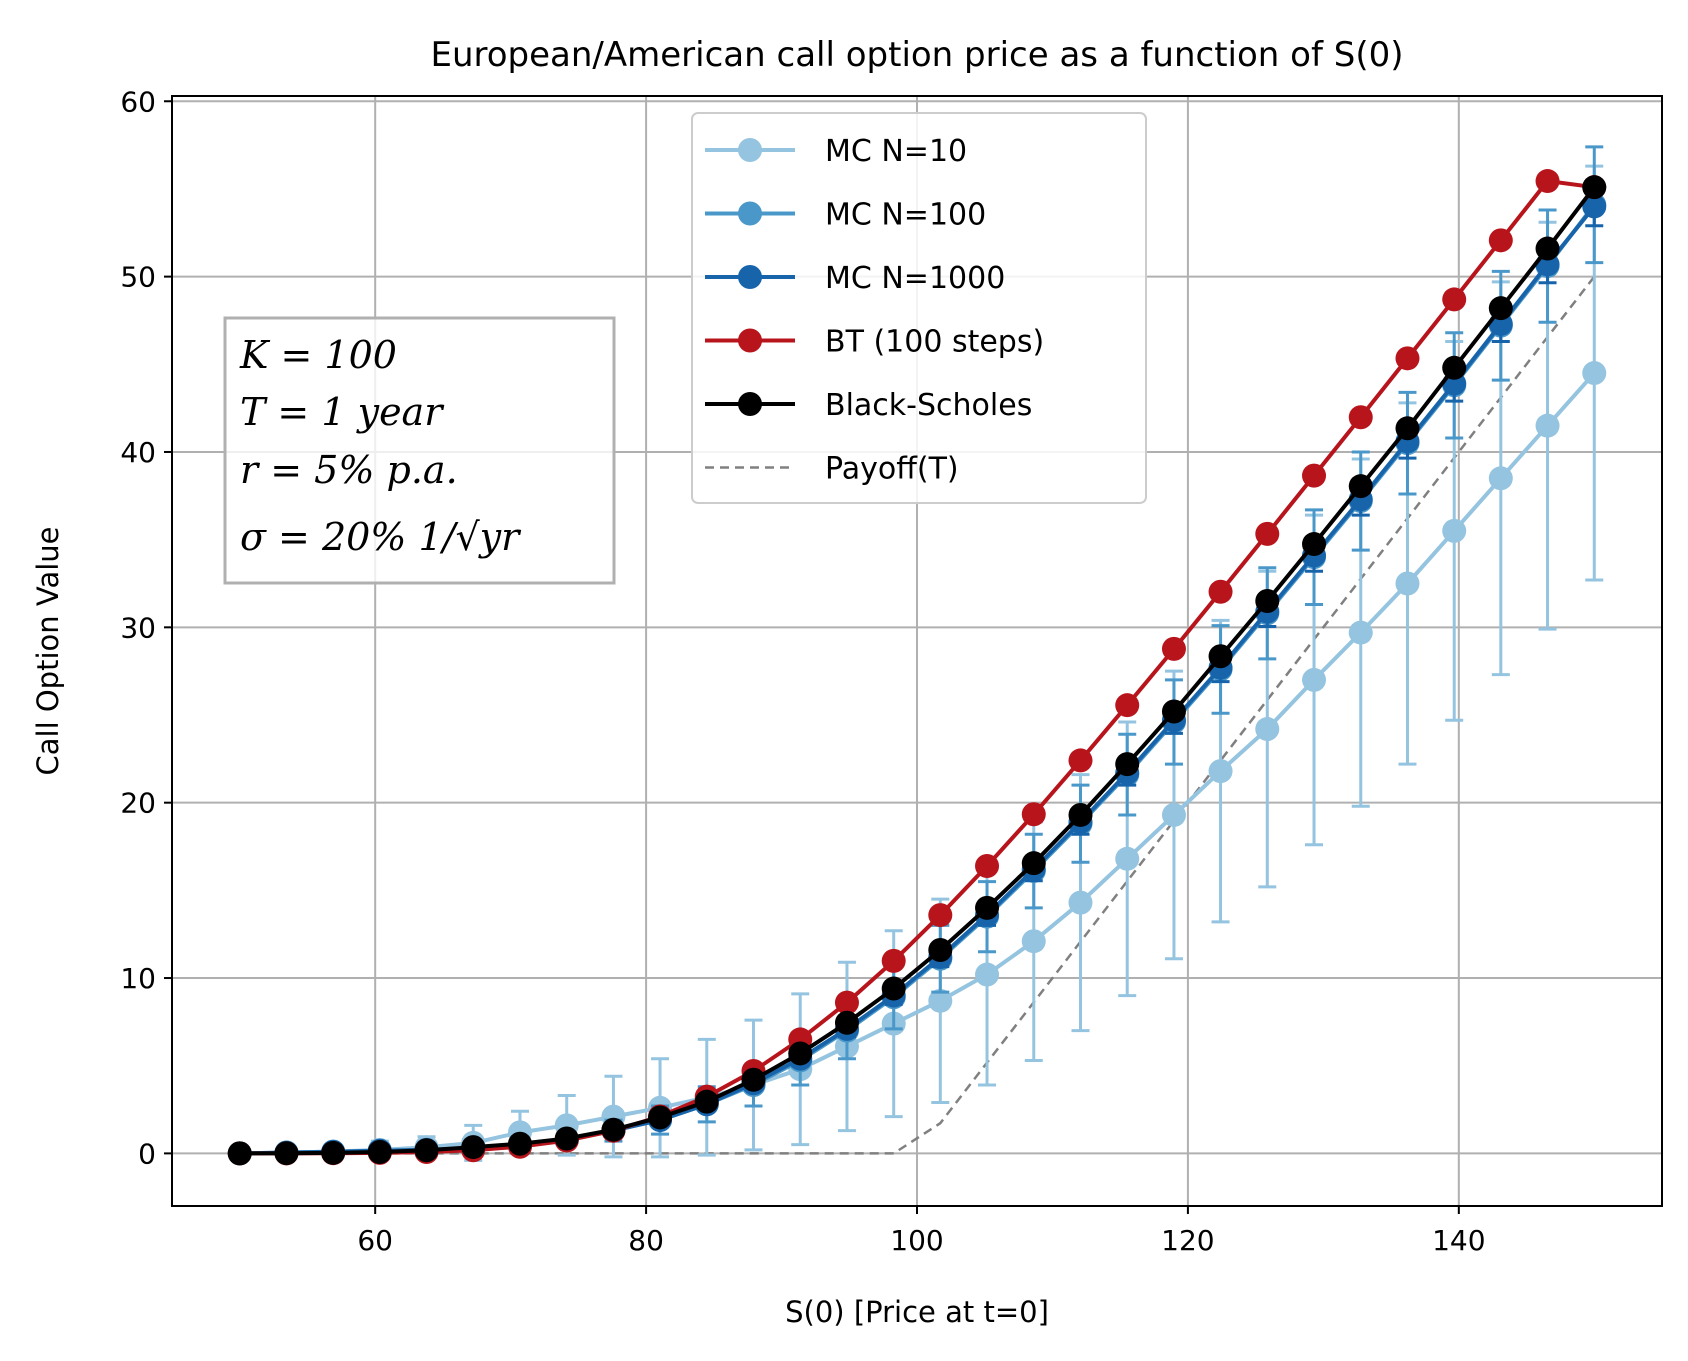 Image resolution: width=1688 pixels, height=1361 pixels. What do you see at coordinates (48, 651) in the screenshot?
I see `y-axis-title: Call Option Value` at bounding box center [48, 651].